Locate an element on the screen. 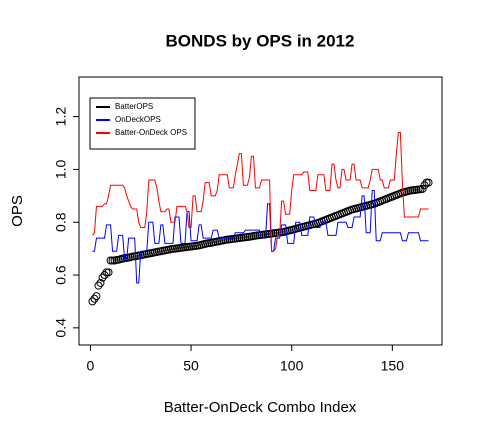  chart-title: BONDS by OPS in 2012 is located at coordinates (260, 40).